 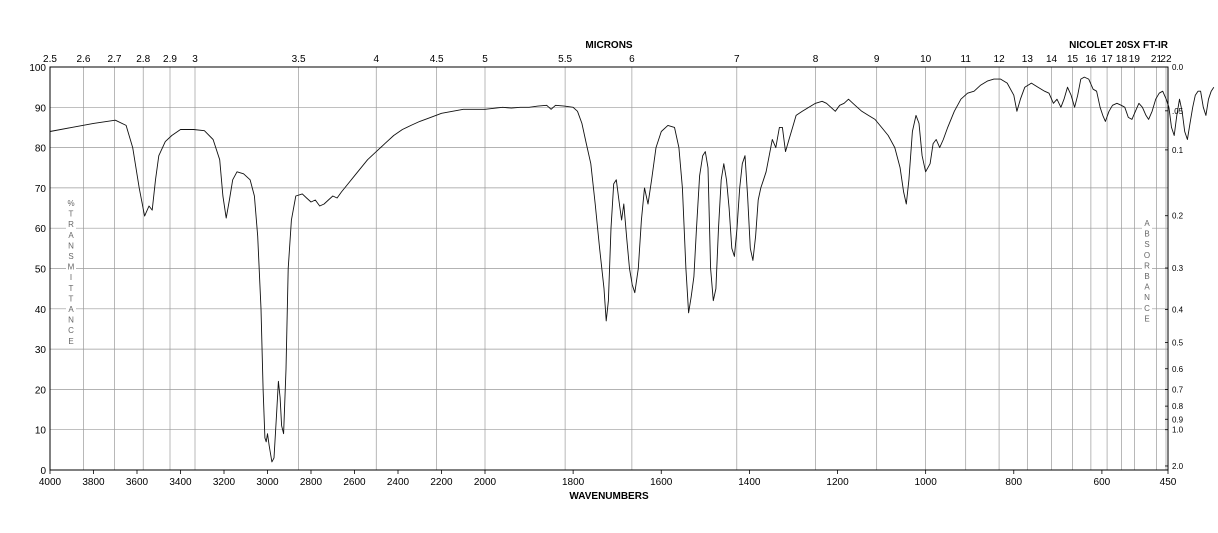 What do you see at coordinates (1147, 265) in the screenshot?
I see `y-axis-title-right-letter: R` at bounding box center [1147, 265].